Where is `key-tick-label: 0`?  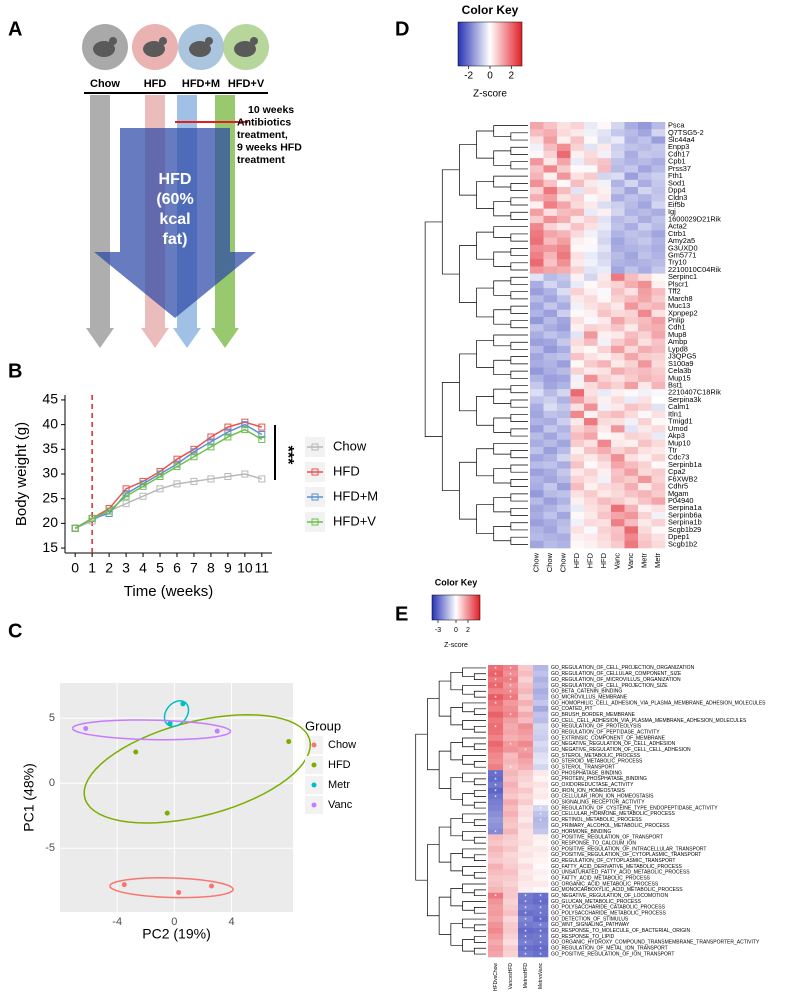
key-tick-label: 0 is located at coordinates (490, 76).